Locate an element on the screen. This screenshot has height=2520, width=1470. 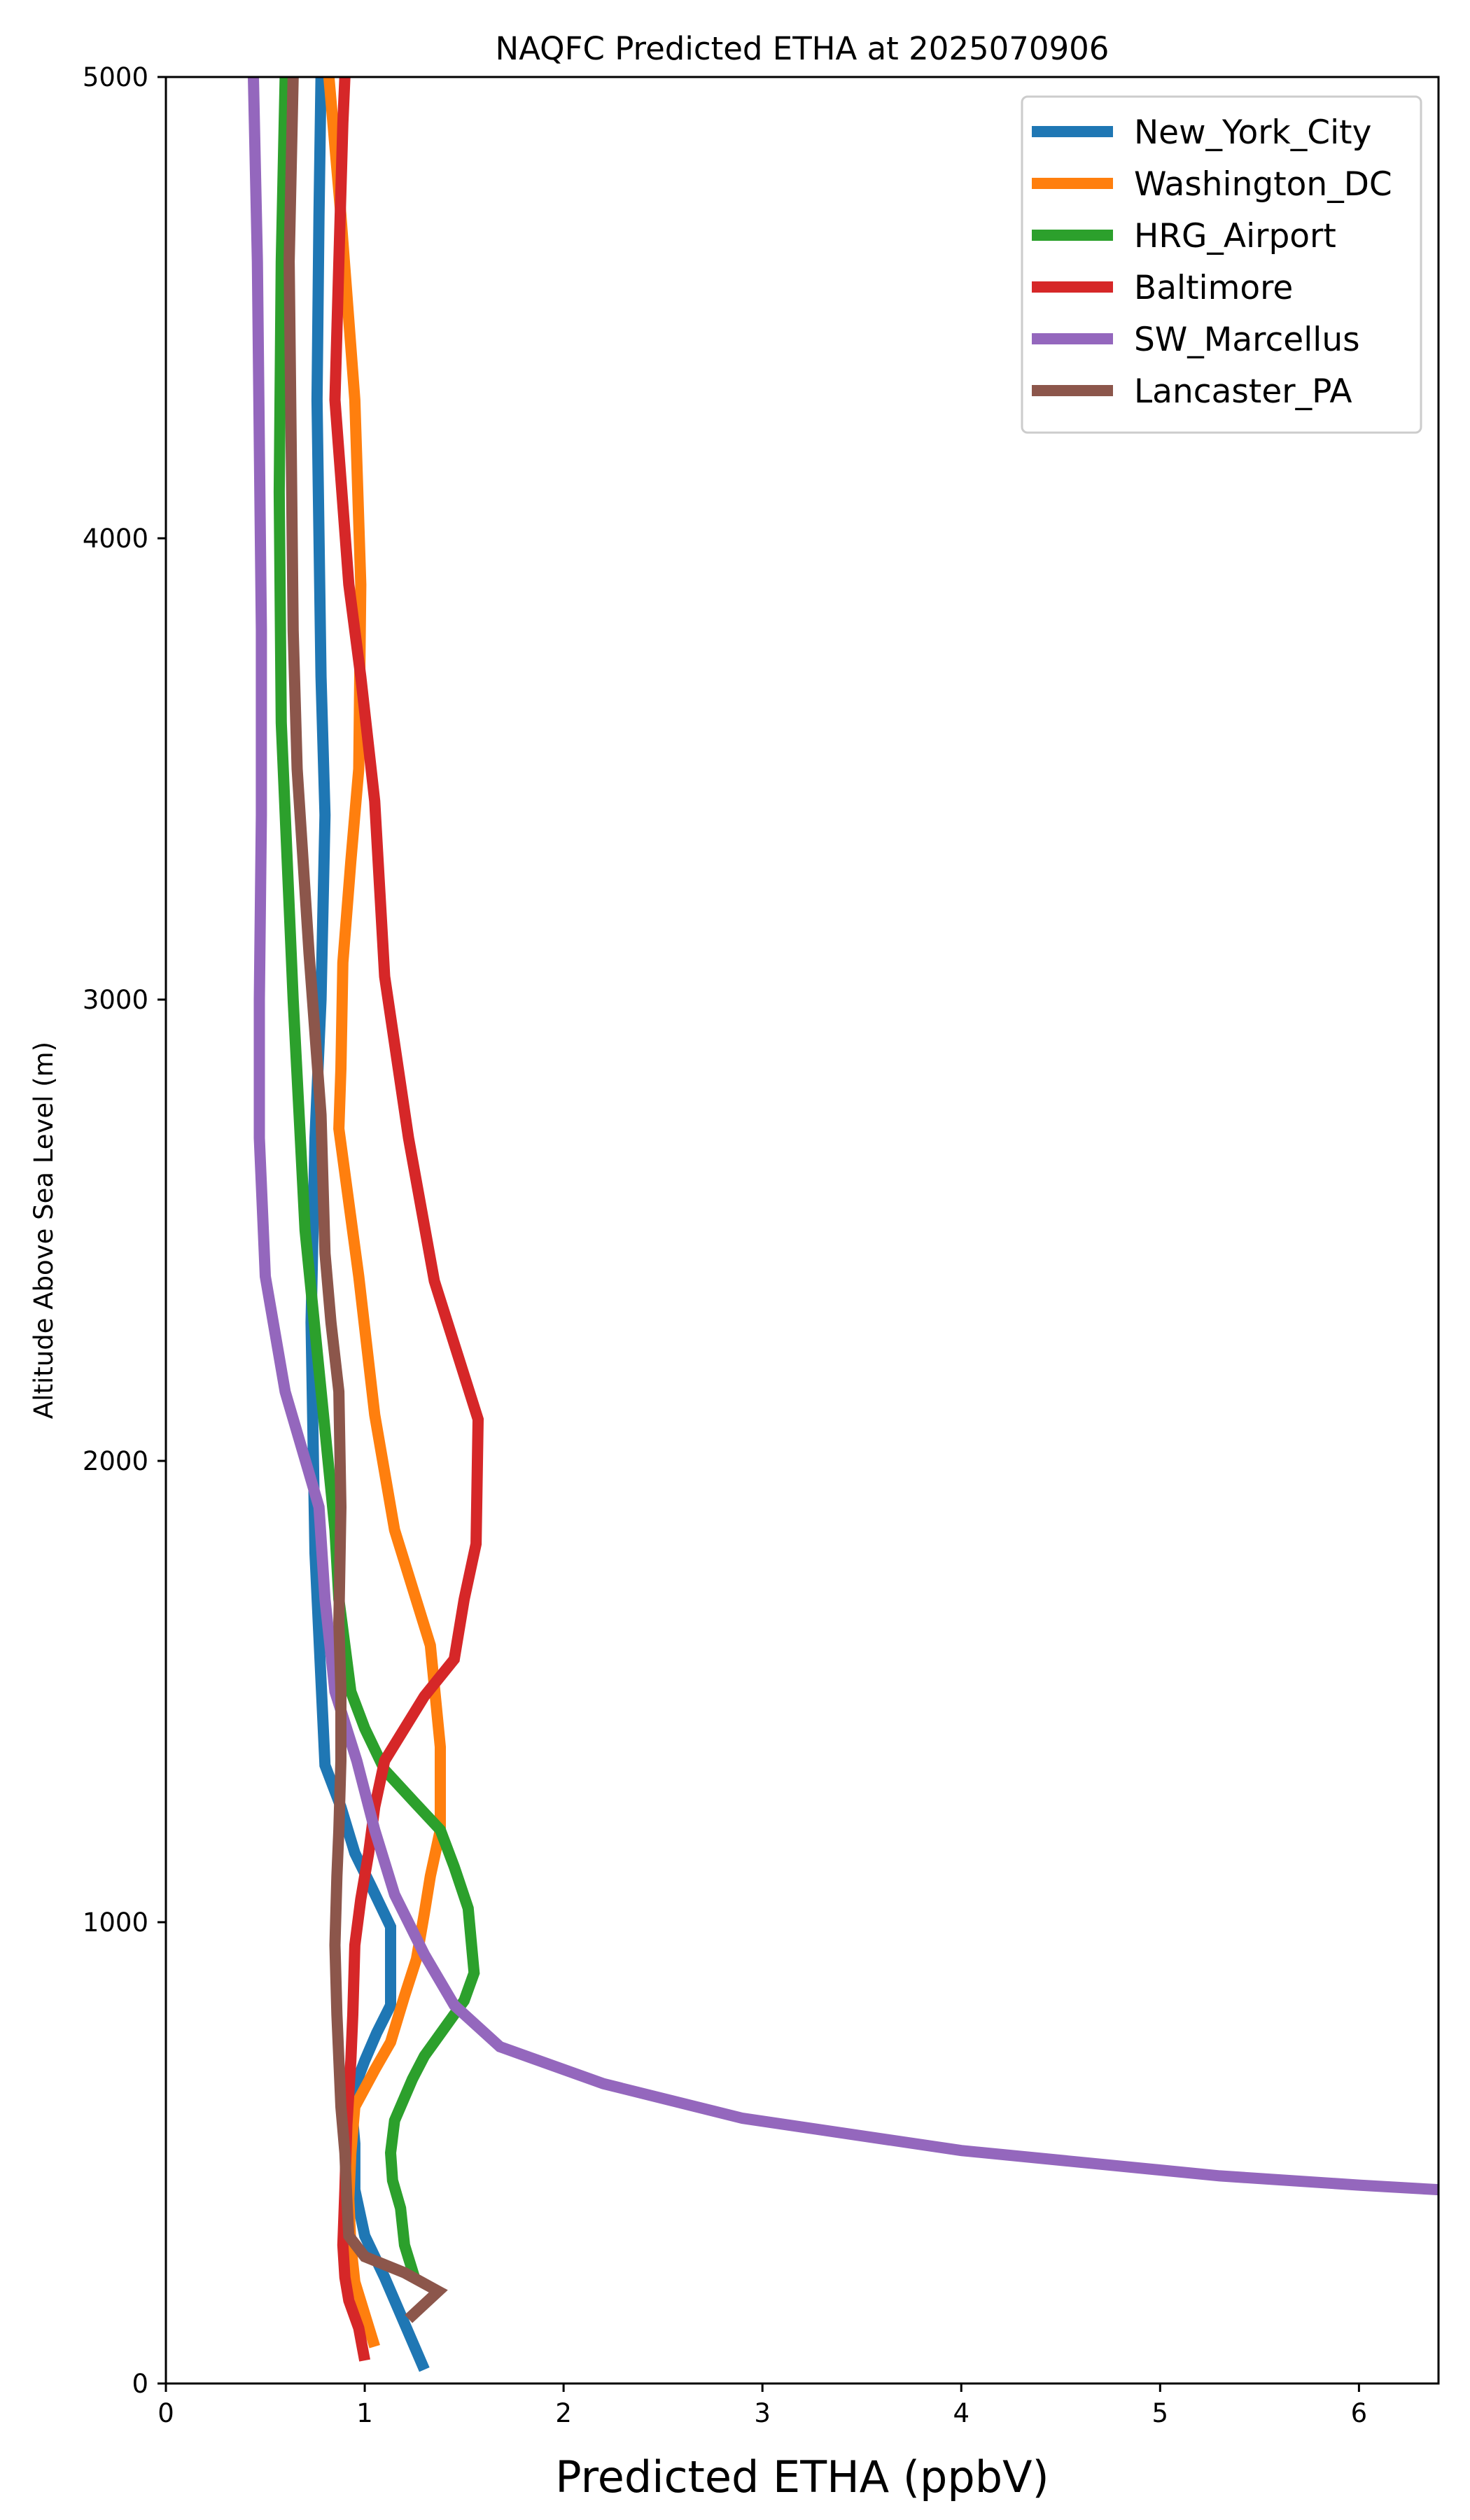
series-line-hrg-airport is located at coordinates (376, 1178).